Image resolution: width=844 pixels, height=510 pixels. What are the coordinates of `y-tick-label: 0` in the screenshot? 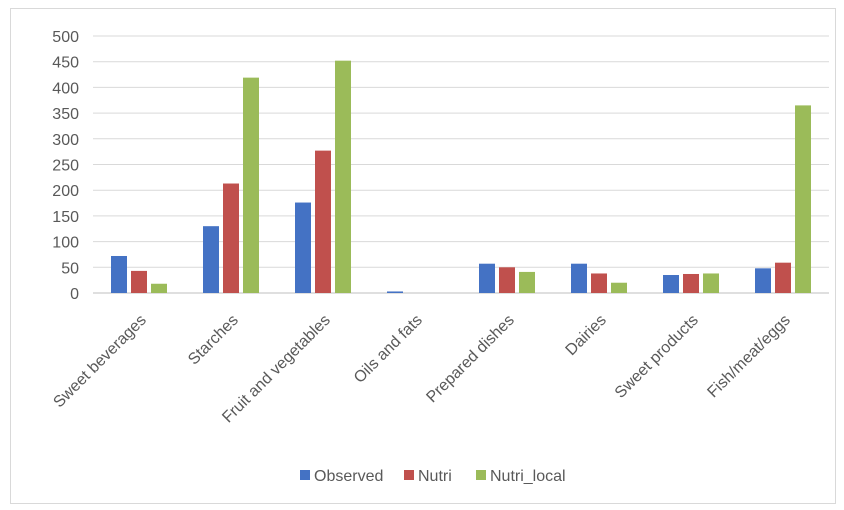 It's located at (74, 294).